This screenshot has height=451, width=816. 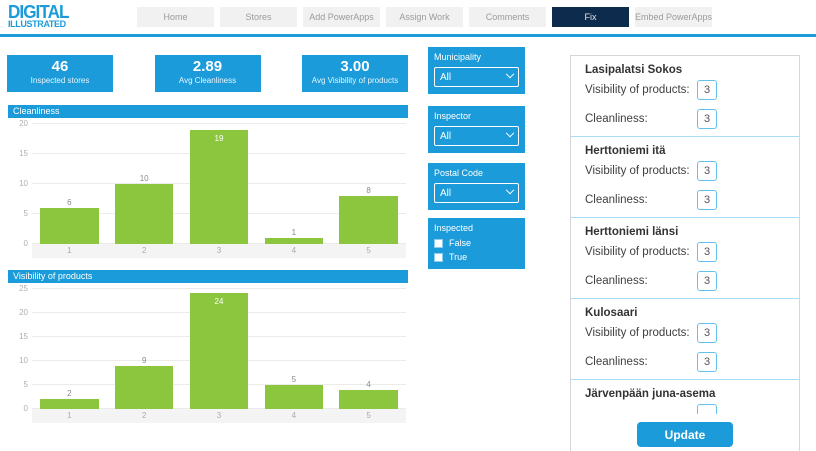 What do you see at coordinates (685, 408) in the screenshot?
I see `visibility-row` at bounding box center [685, 408].